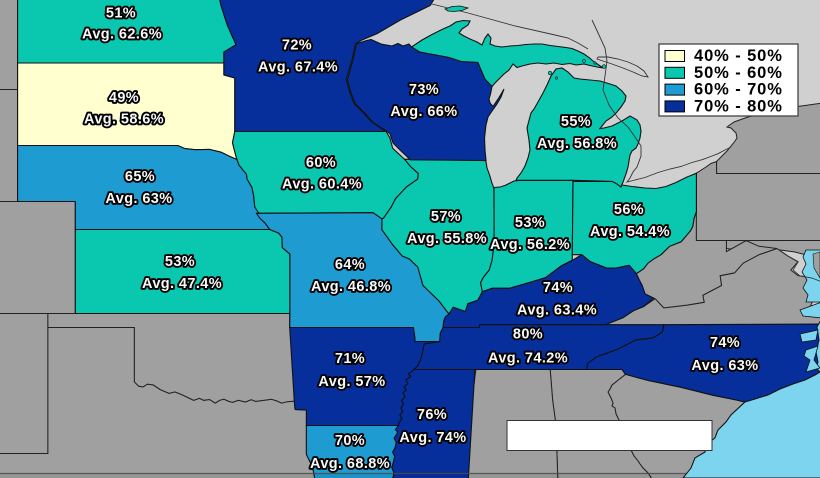 The image size is (820, 478). Describe the element at coordinates (121, 14) in the screenshot. I see `svg-text: 51%` at that location.